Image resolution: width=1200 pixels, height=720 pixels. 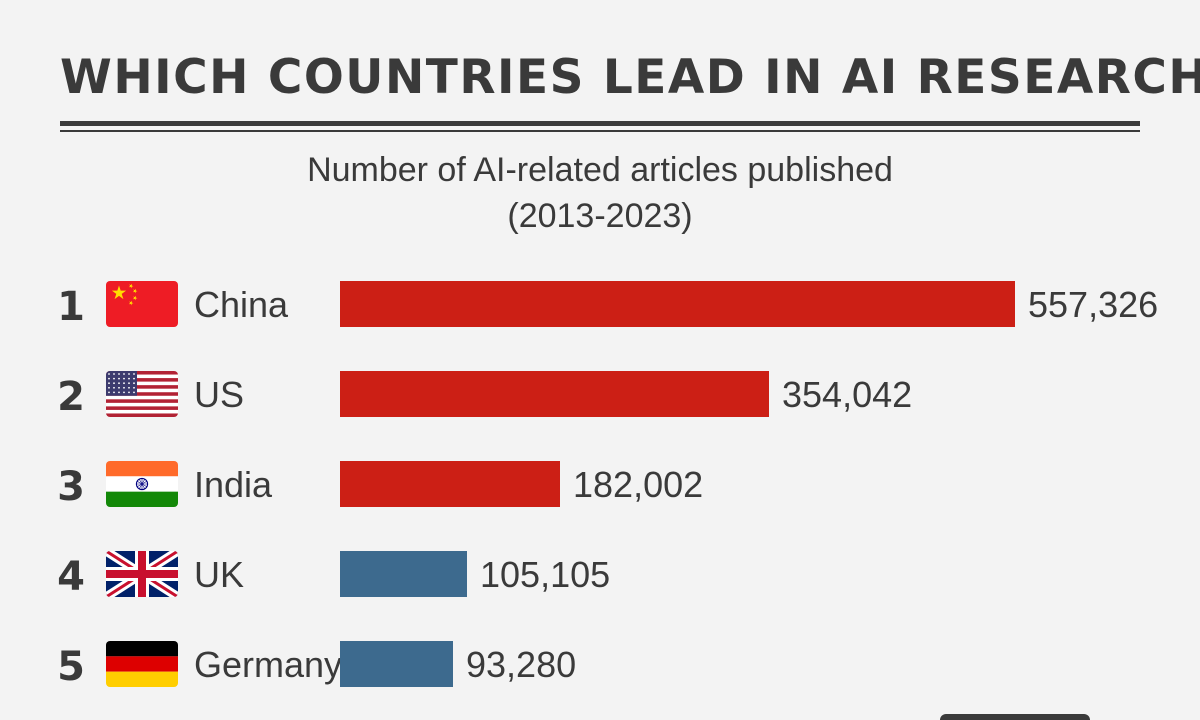 I want to click on rank-label: 2, so click(x=71, y=397).